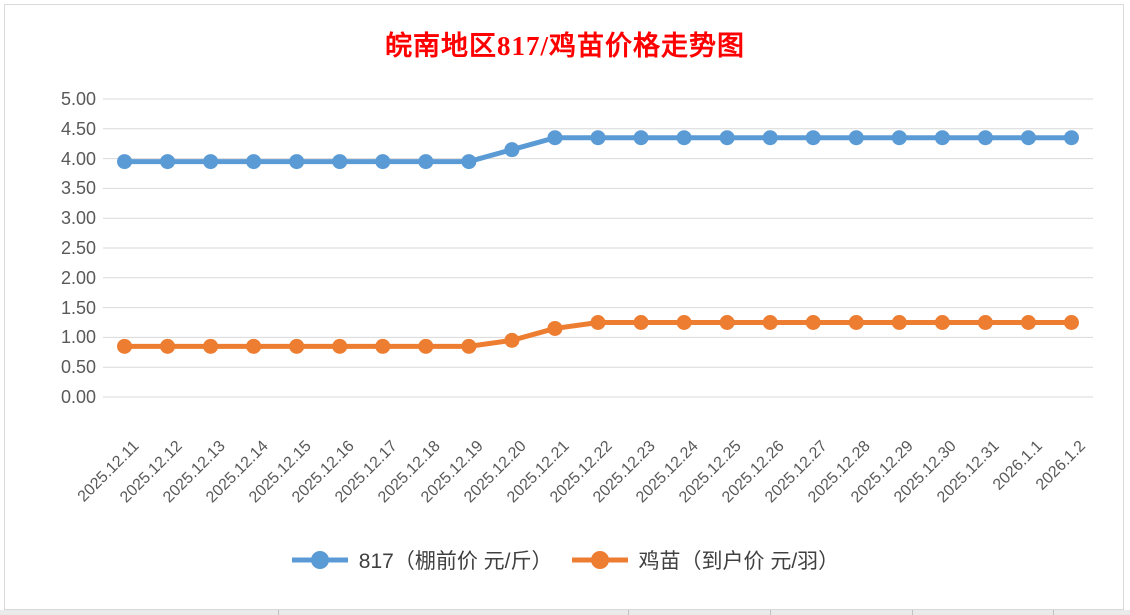 This screenshot has height=615, width=1130. Describe the element at coordinates (78, 277) in the screenshot. I see `y-tick-label: 2.00` at that location.